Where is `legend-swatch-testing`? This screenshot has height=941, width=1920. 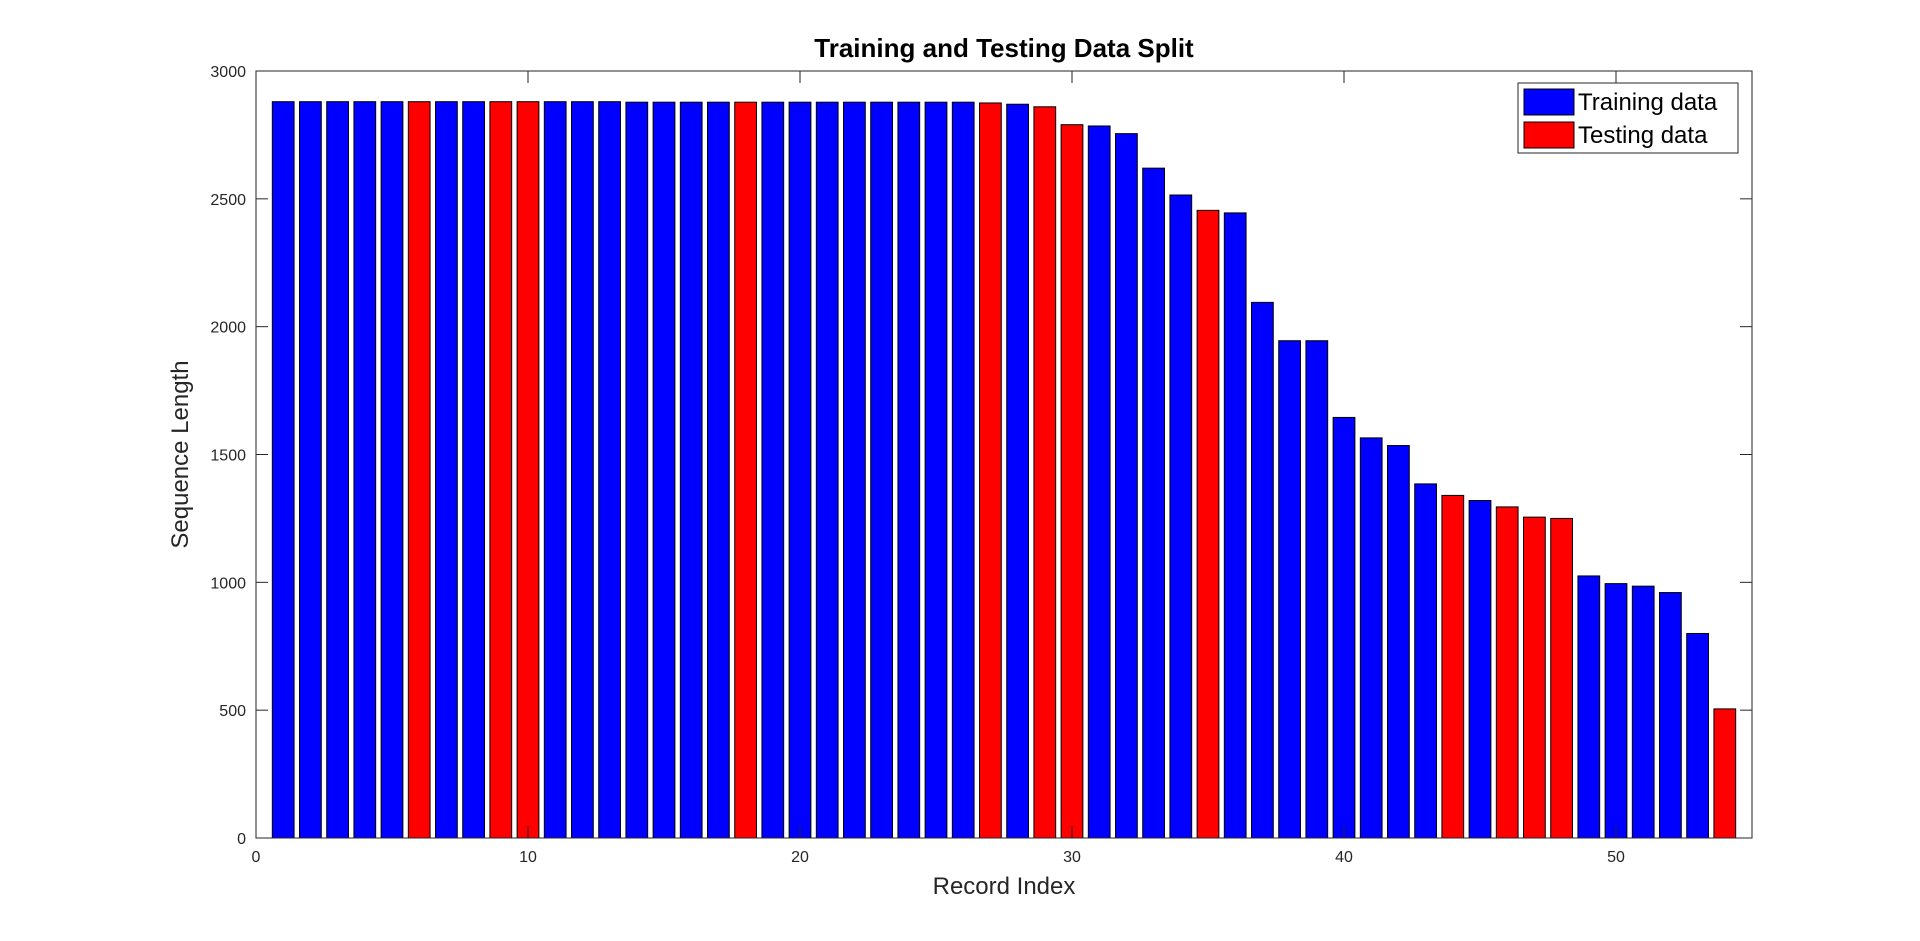 legend-swatch-testing is located at coordinates (1549, 135).